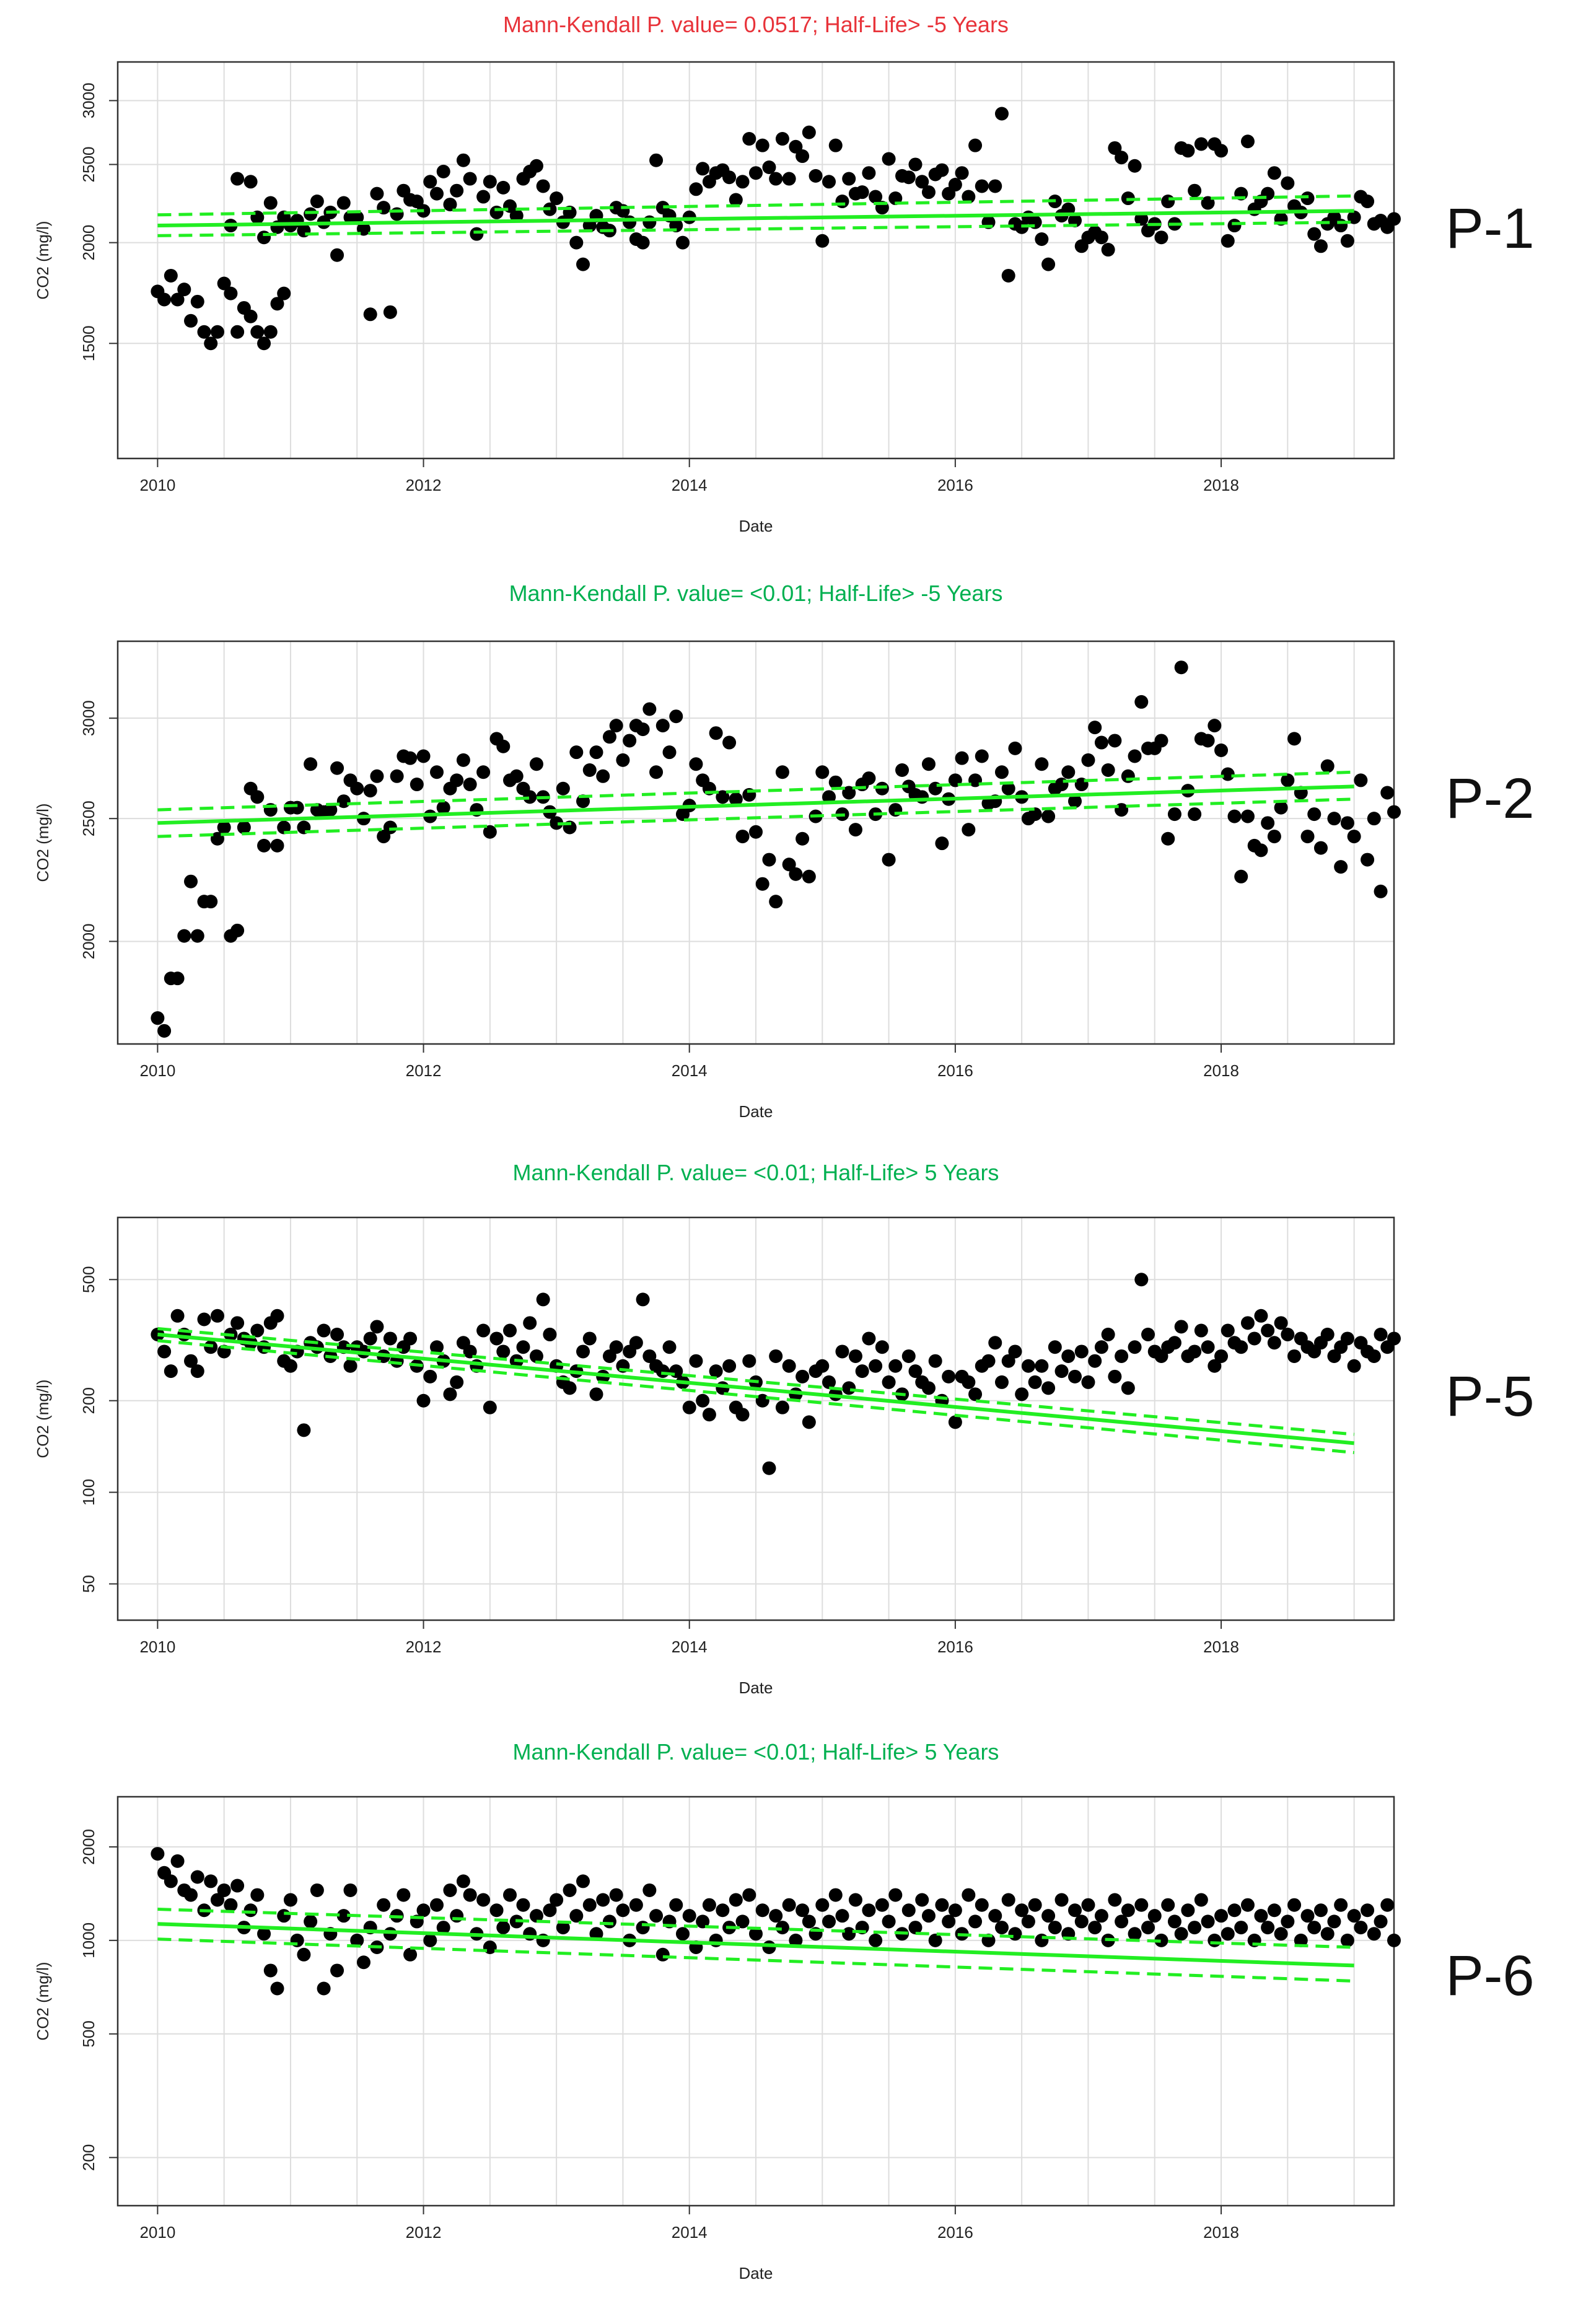  Describe the element at coordinates (955, 485) in the screenshot. I see `x-tick-label: 2016` at that location.